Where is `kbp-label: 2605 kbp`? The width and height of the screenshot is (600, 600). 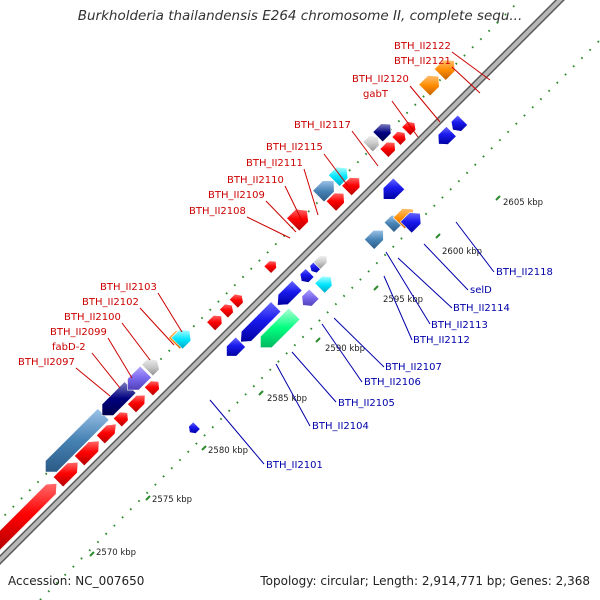 kbp-label: 2605 kbp is located at coordinates (523, 203).